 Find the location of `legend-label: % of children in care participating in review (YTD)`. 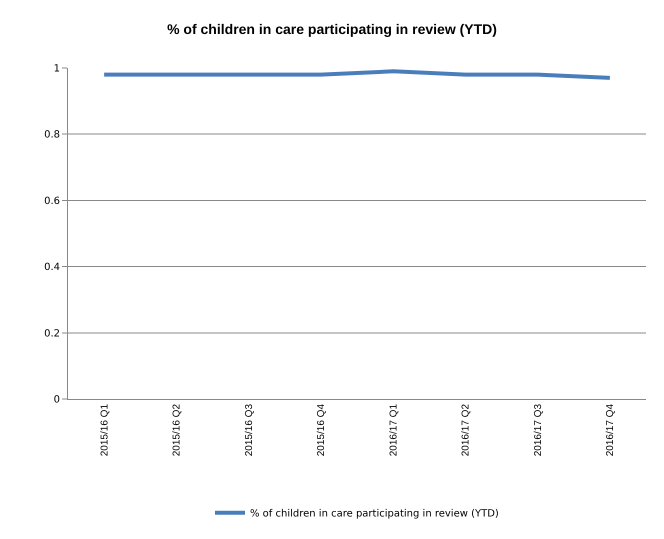

legend-label: % of children in care participating in review (YTD) is located at coordinates (374, 514).